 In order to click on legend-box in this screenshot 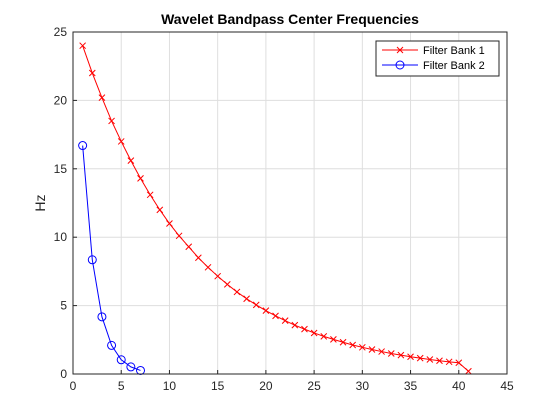, I will do `click(437, 58)`.